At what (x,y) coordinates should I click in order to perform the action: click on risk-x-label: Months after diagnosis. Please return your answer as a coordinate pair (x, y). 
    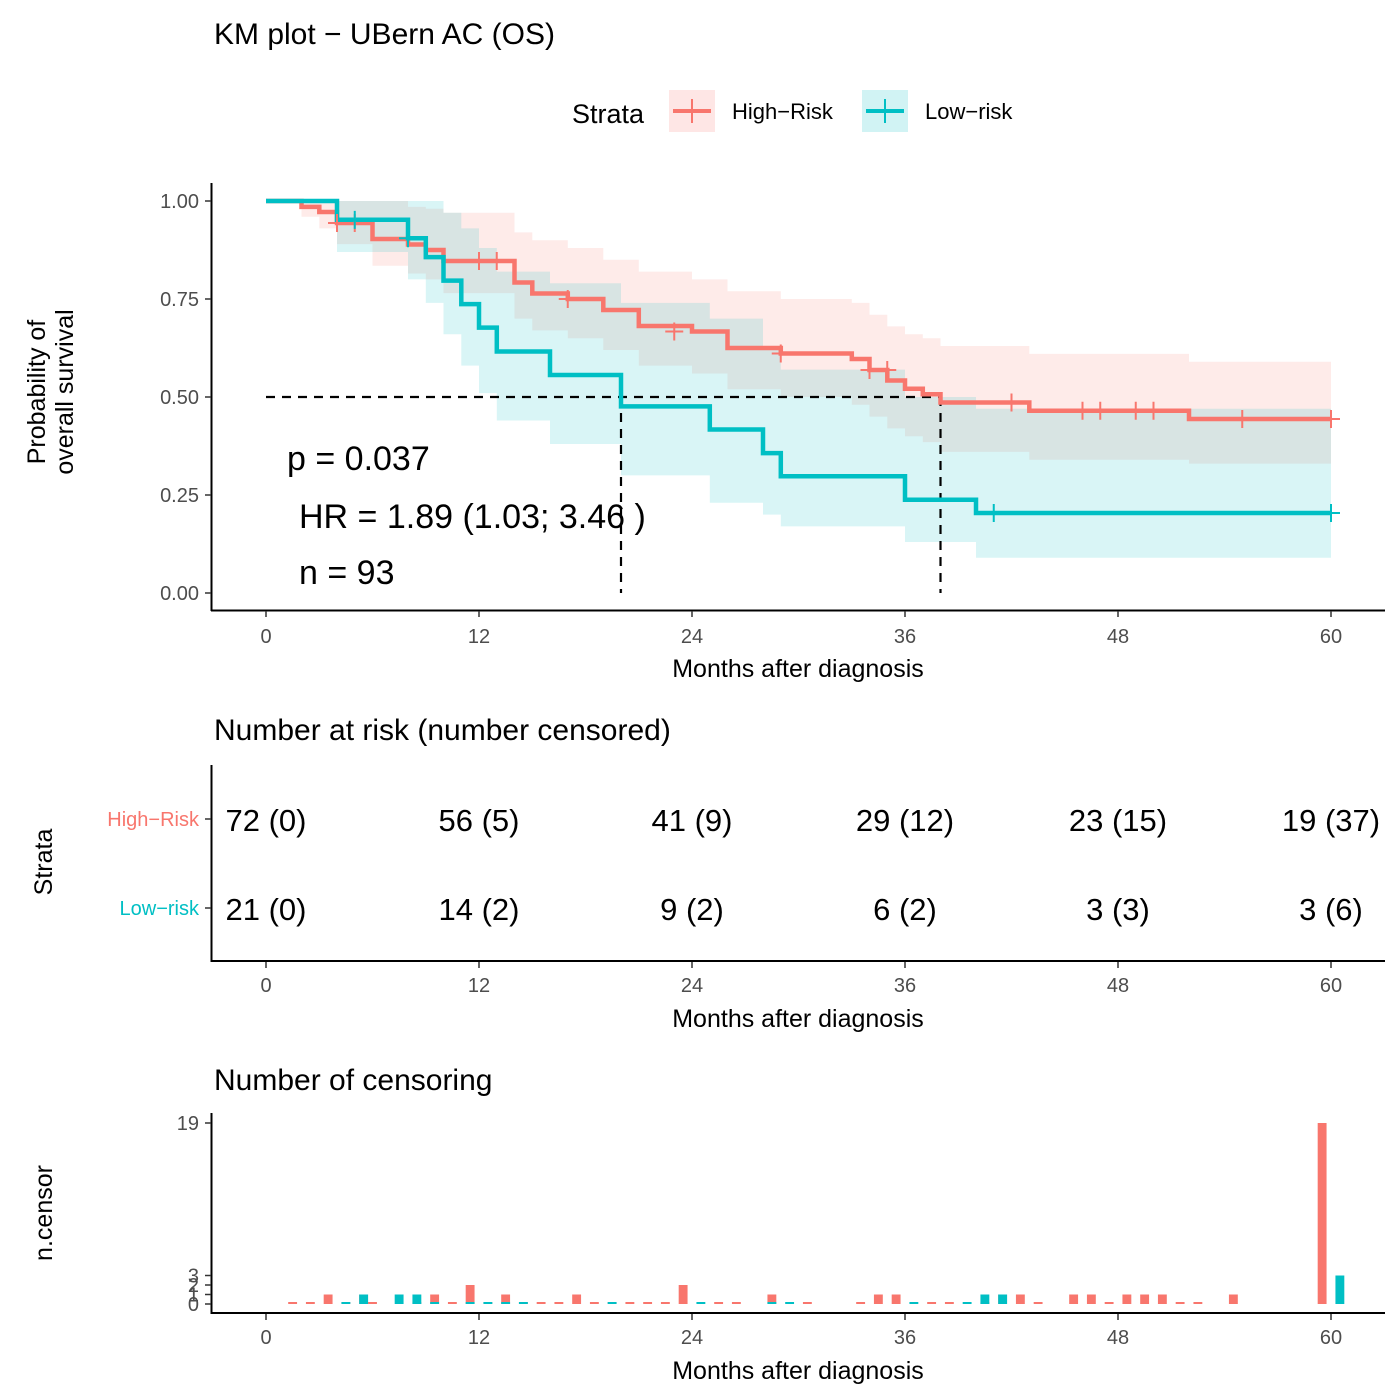
    Looking at the image, I should click on (798, 1019).